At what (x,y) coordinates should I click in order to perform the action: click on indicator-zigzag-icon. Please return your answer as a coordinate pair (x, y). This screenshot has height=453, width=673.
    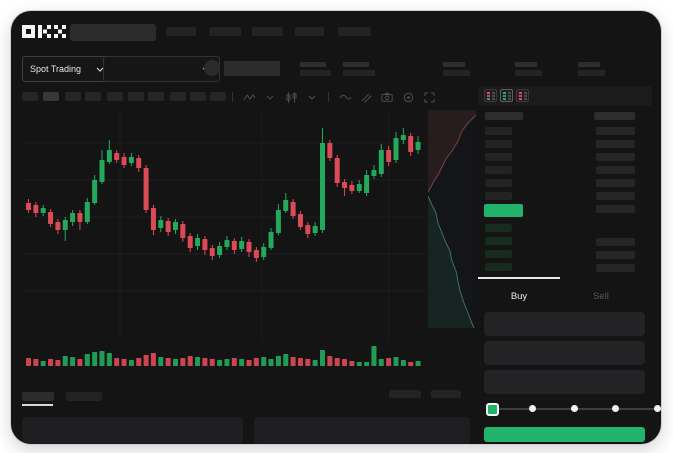
    Looking at the image, I should click on (249, 97).